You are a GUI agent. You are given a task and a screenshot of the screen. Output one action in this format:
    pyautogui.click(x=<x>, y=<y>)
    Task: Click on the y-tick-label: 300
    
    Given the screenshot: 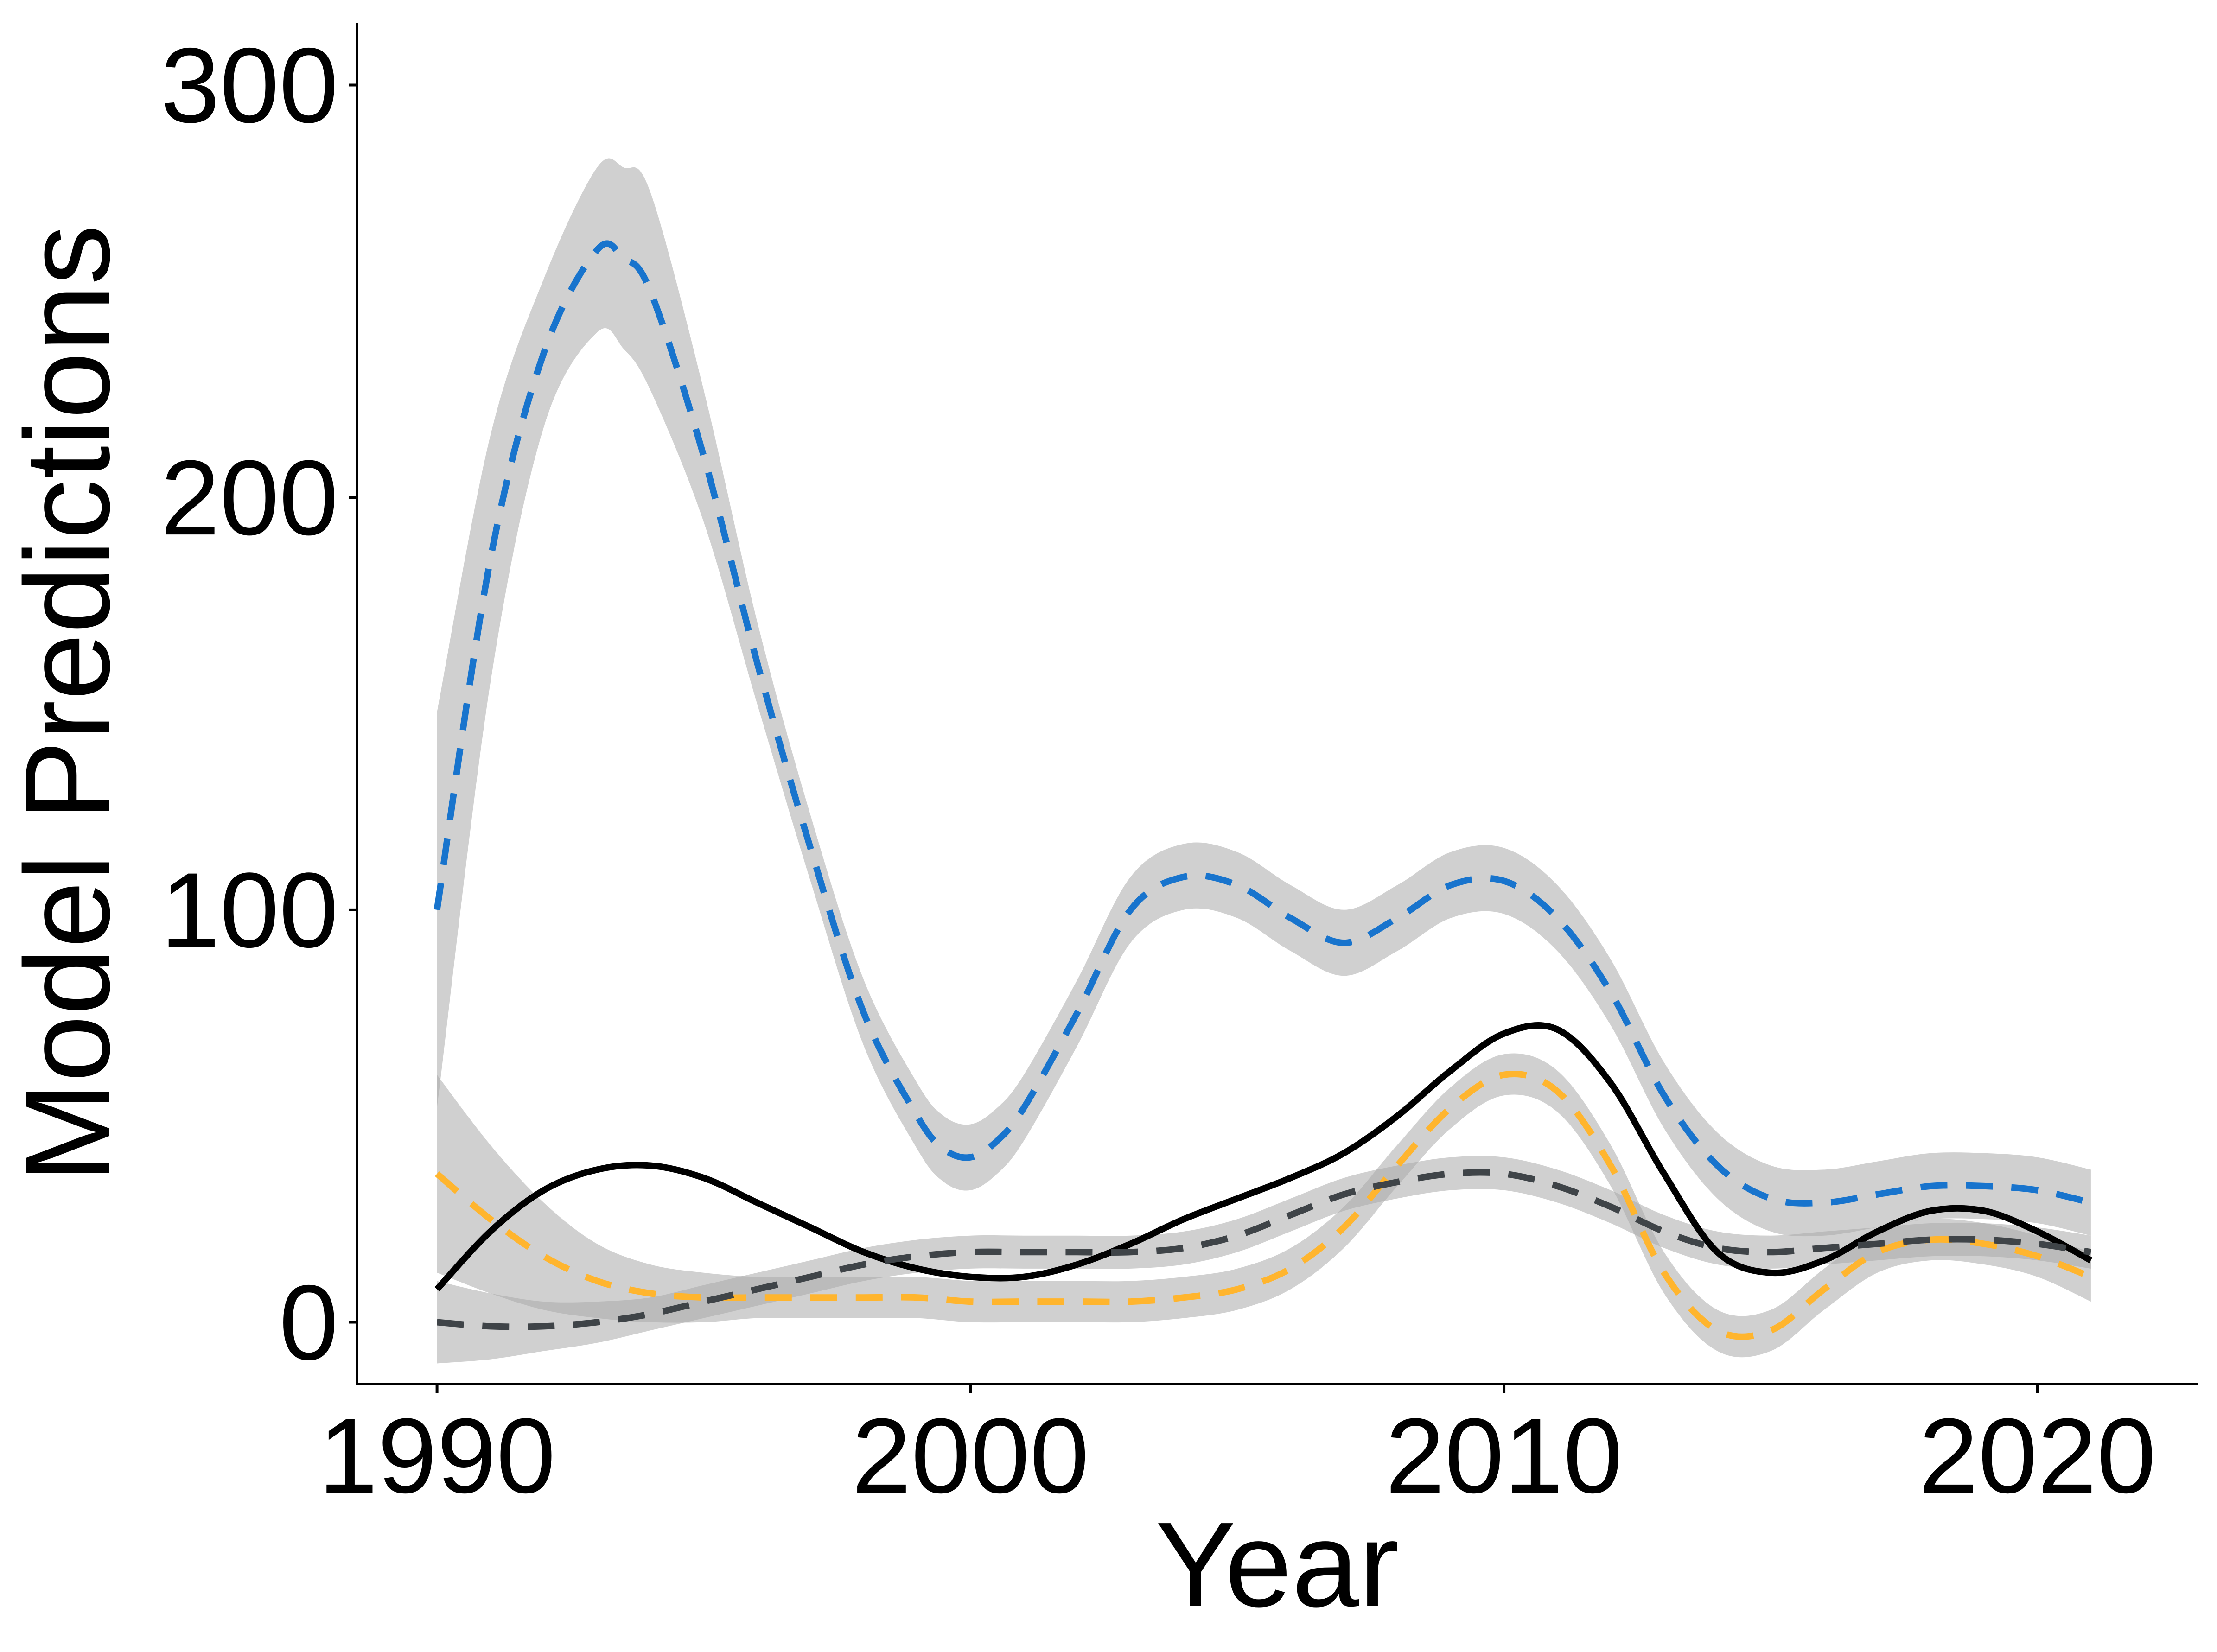 What is the action you would take?
    pyautogui.click(x=249, y=85)
    